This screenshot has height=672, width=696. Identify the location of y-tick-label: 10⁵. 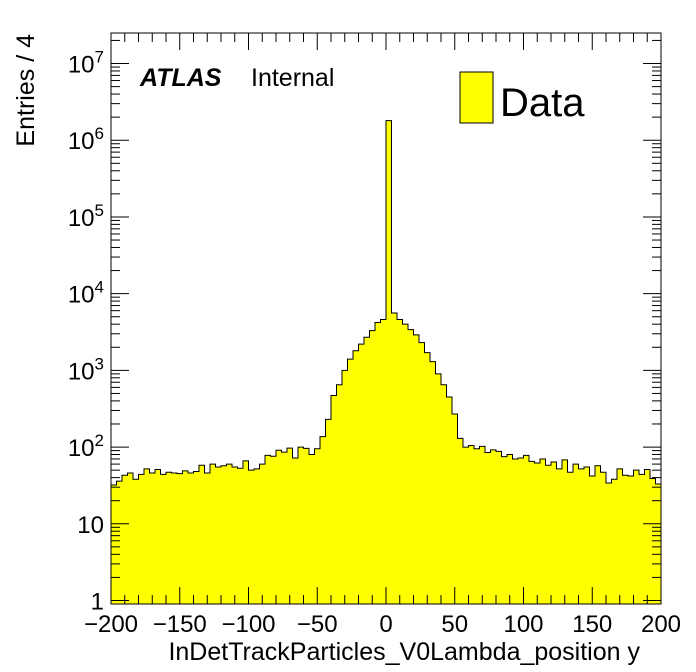
(86, 216).